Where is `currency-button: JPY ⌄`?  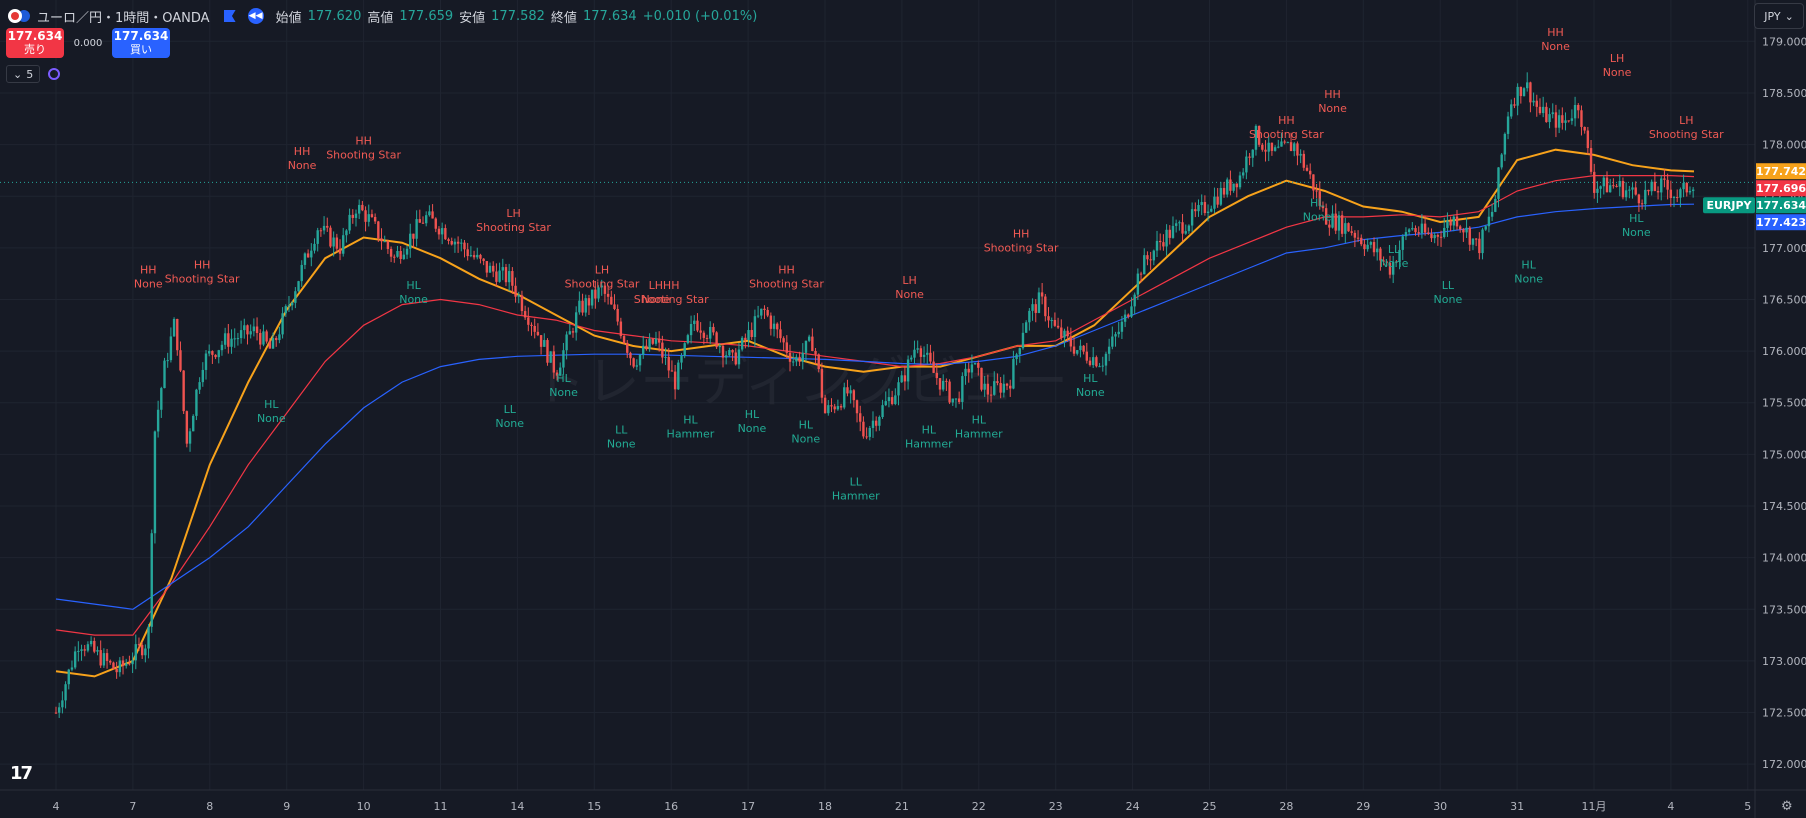 currency-button: JPY ⌄ is located at coordinates (1779, 16).